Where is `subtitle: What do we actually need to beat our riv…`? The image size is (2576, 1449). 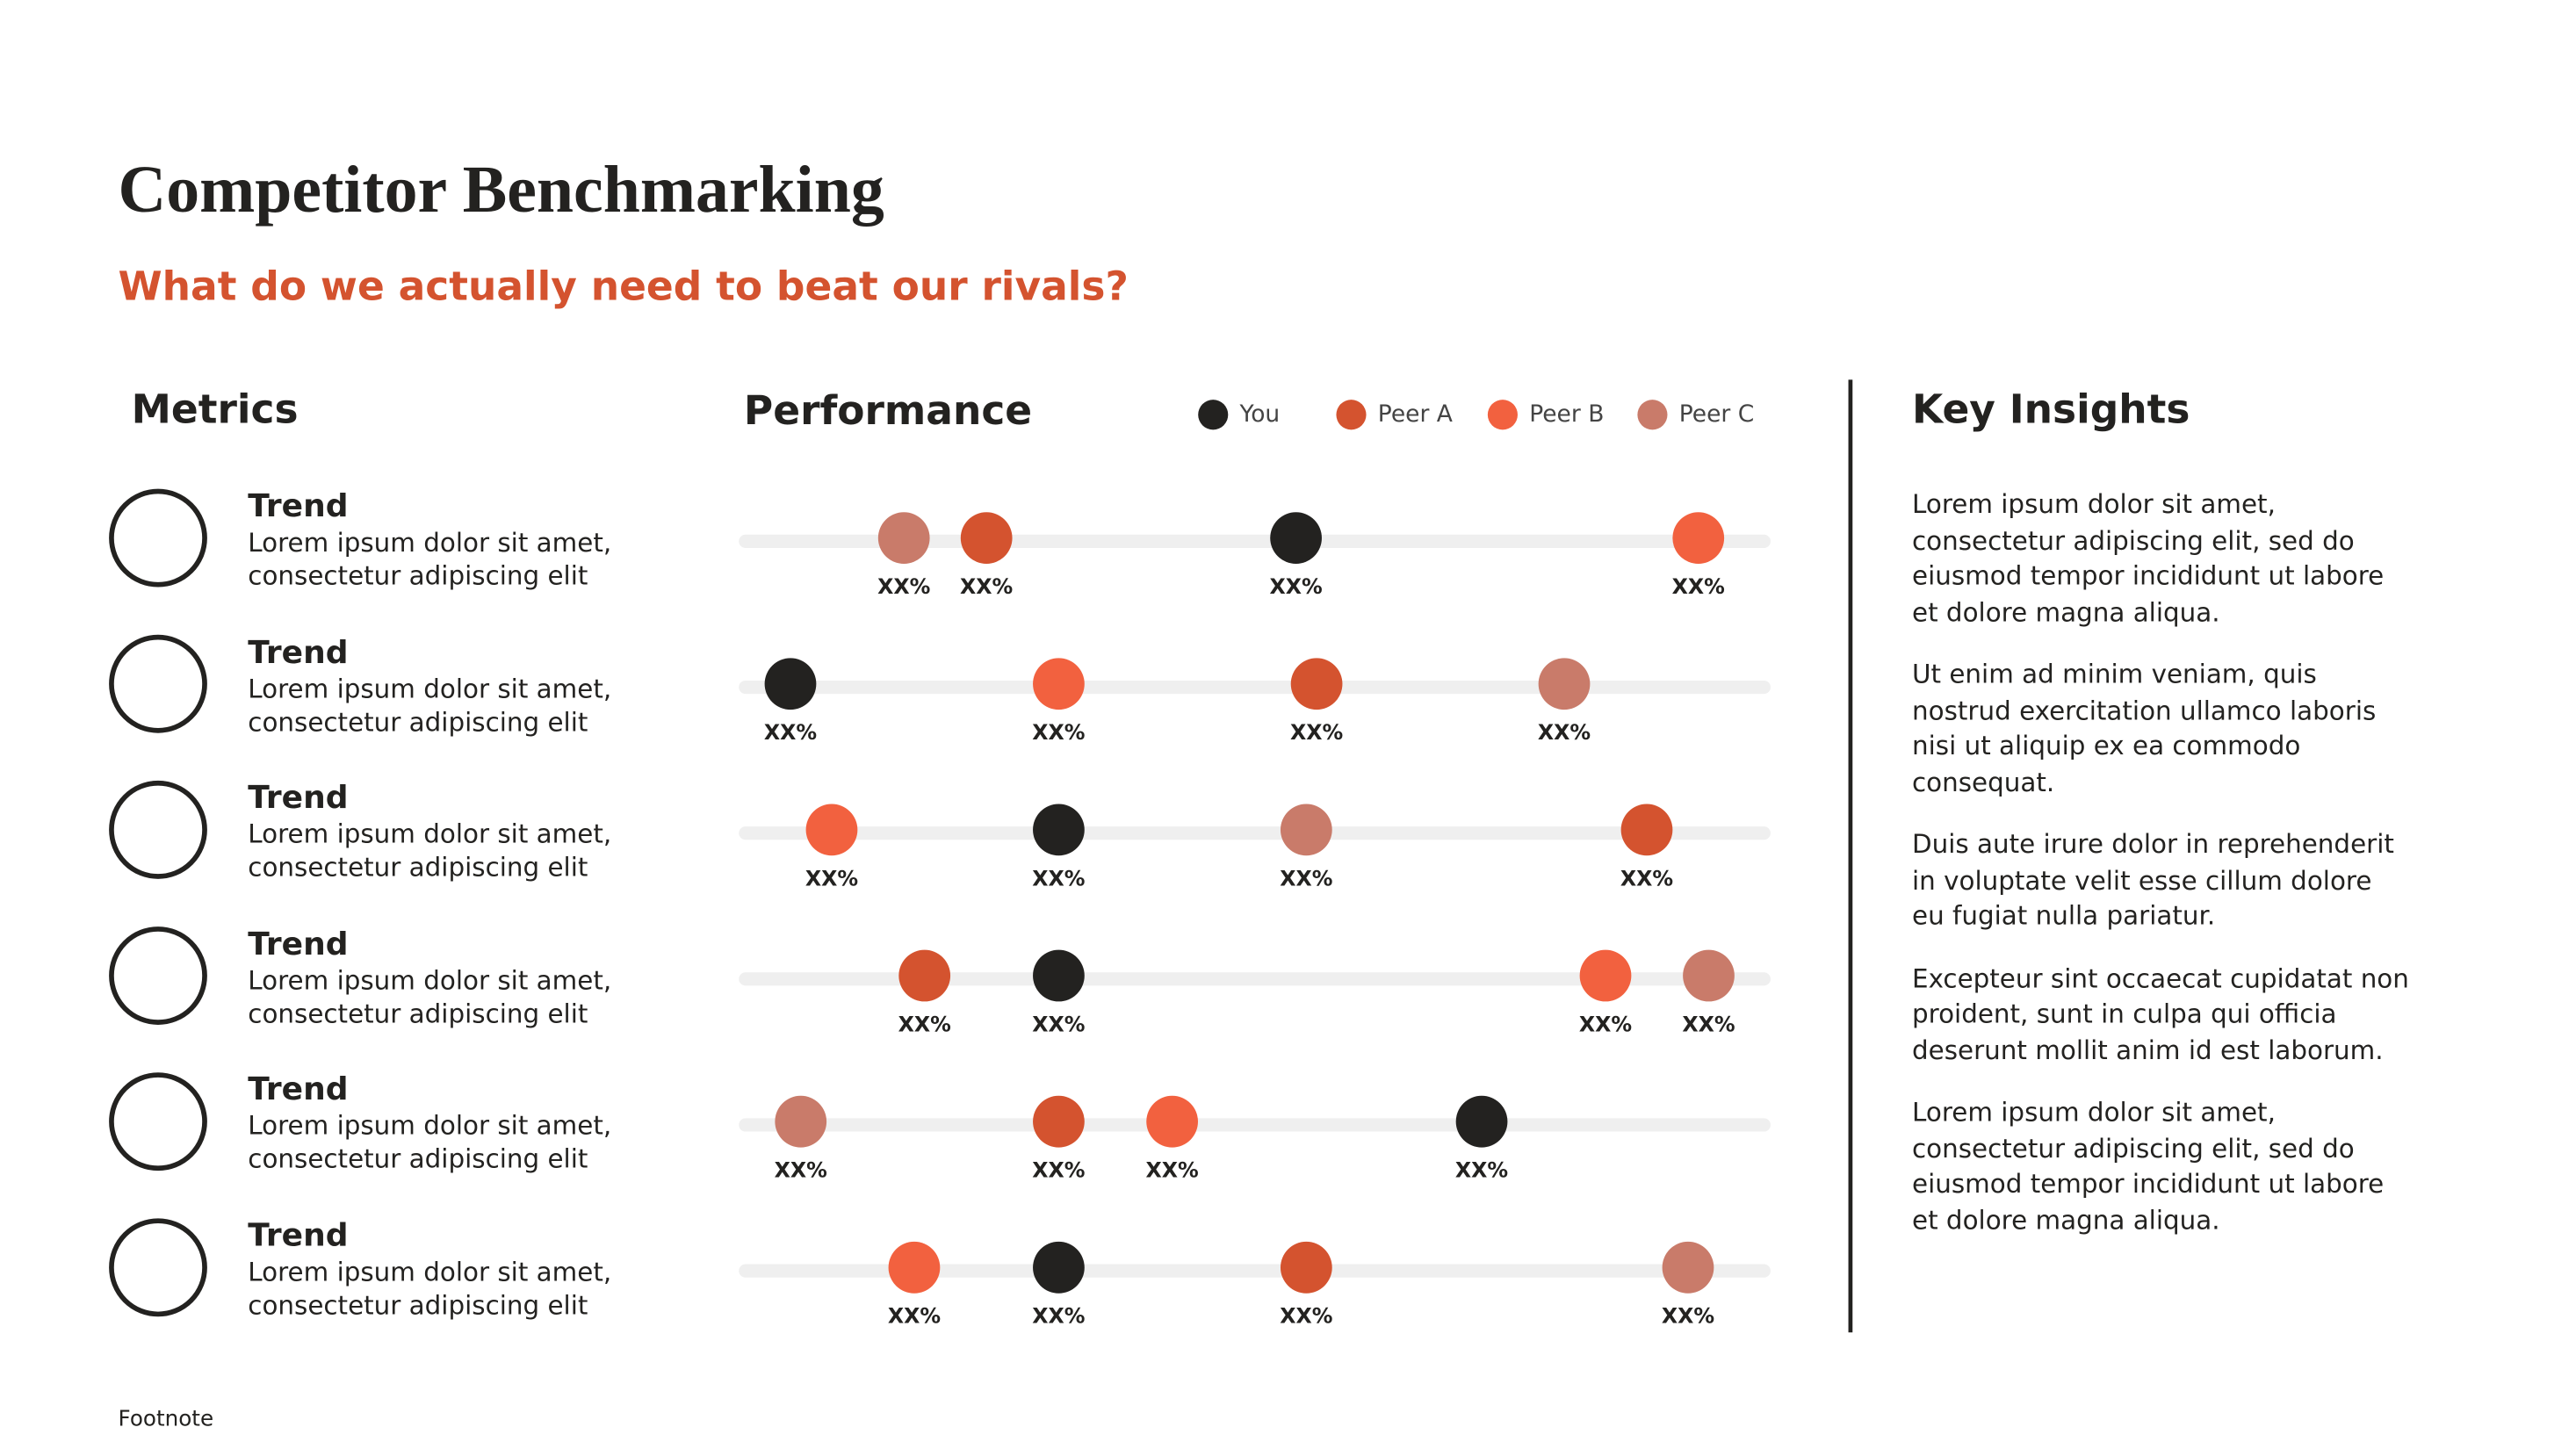
subtitle: What do we actually need to beat our riv… is located at coordinates (623, 286).